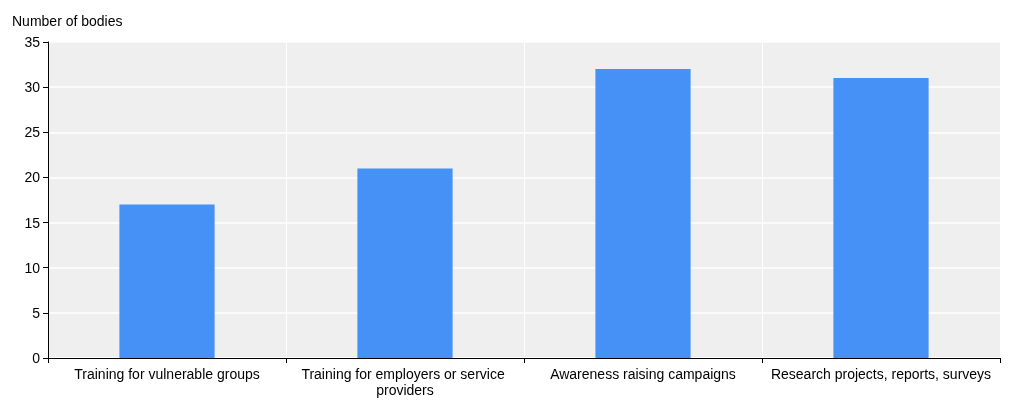 The image size is (1014, 420). I want to click on y-tick-label: 20, so click(32, 177).